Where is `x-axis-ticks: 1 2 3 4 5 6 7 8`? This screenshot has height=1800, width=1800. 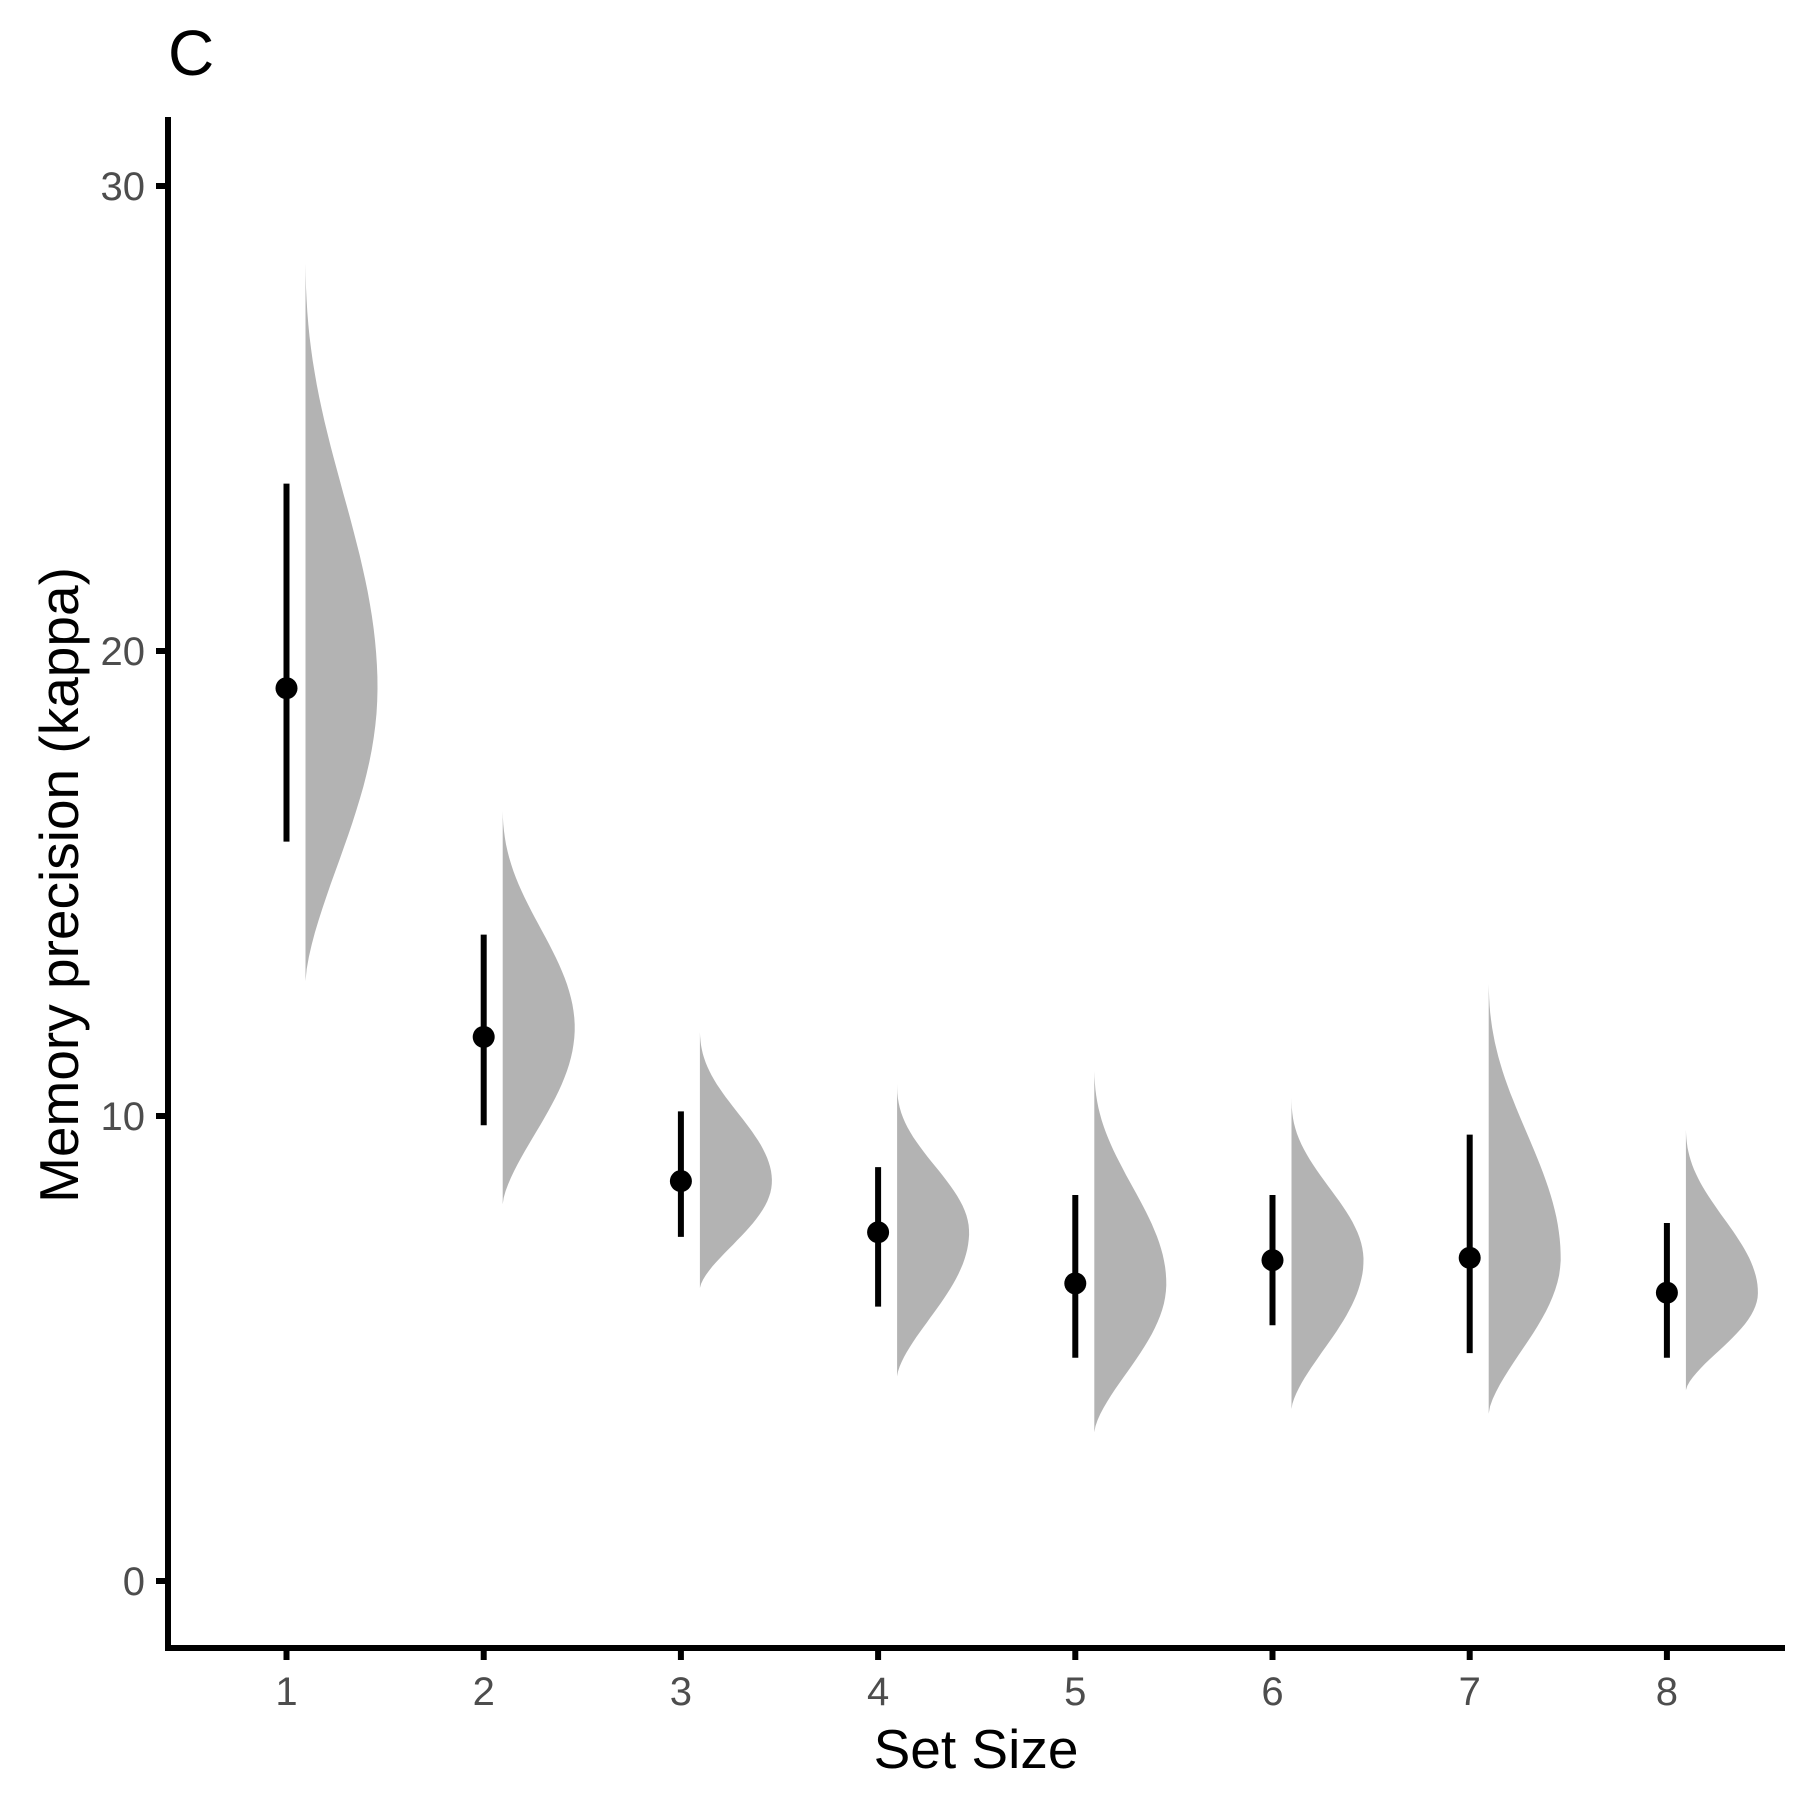 x-axis-ticks: 1 2 3 4 5 6 7 8 is located at coordinates (976, 1681).